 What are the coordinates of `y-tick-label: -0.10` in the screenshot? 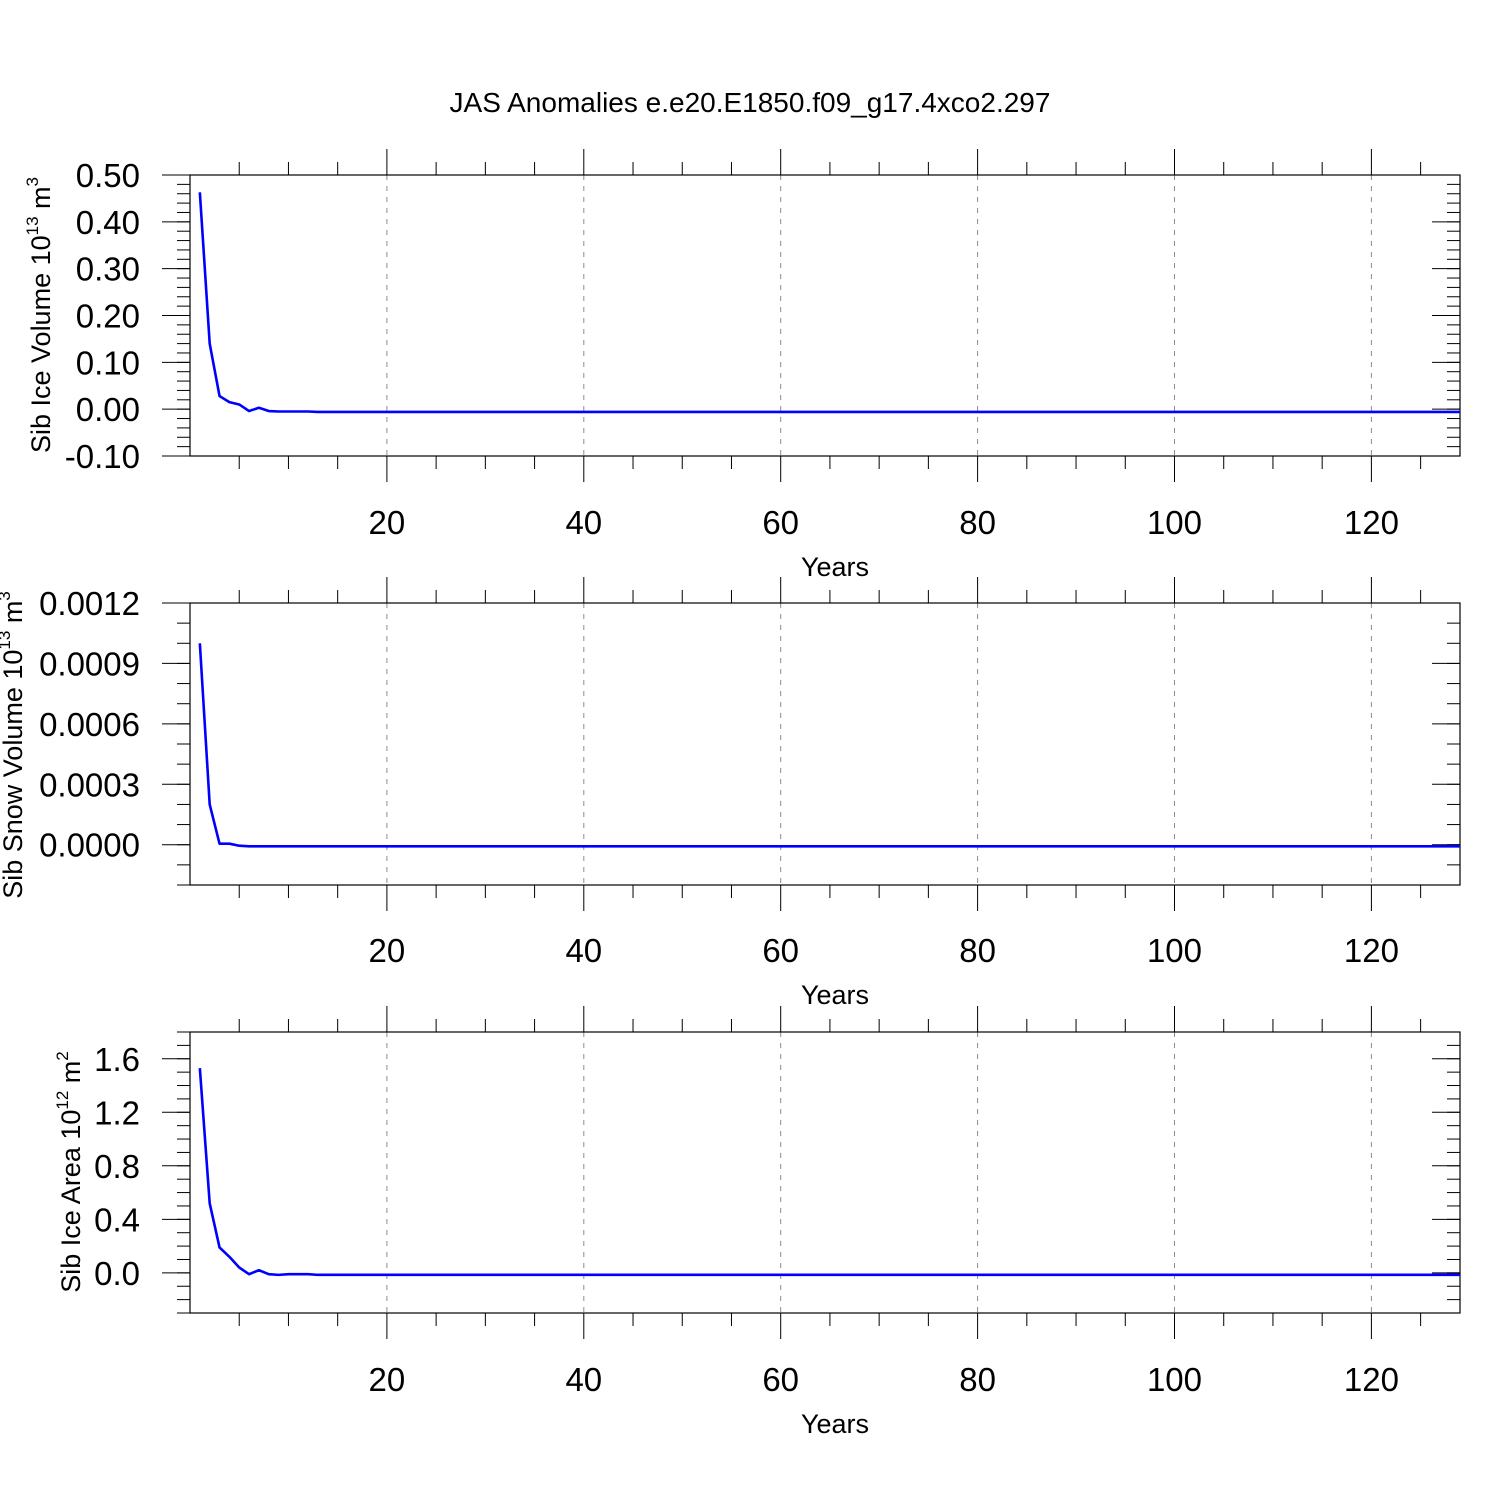 It's located at (102, 456).